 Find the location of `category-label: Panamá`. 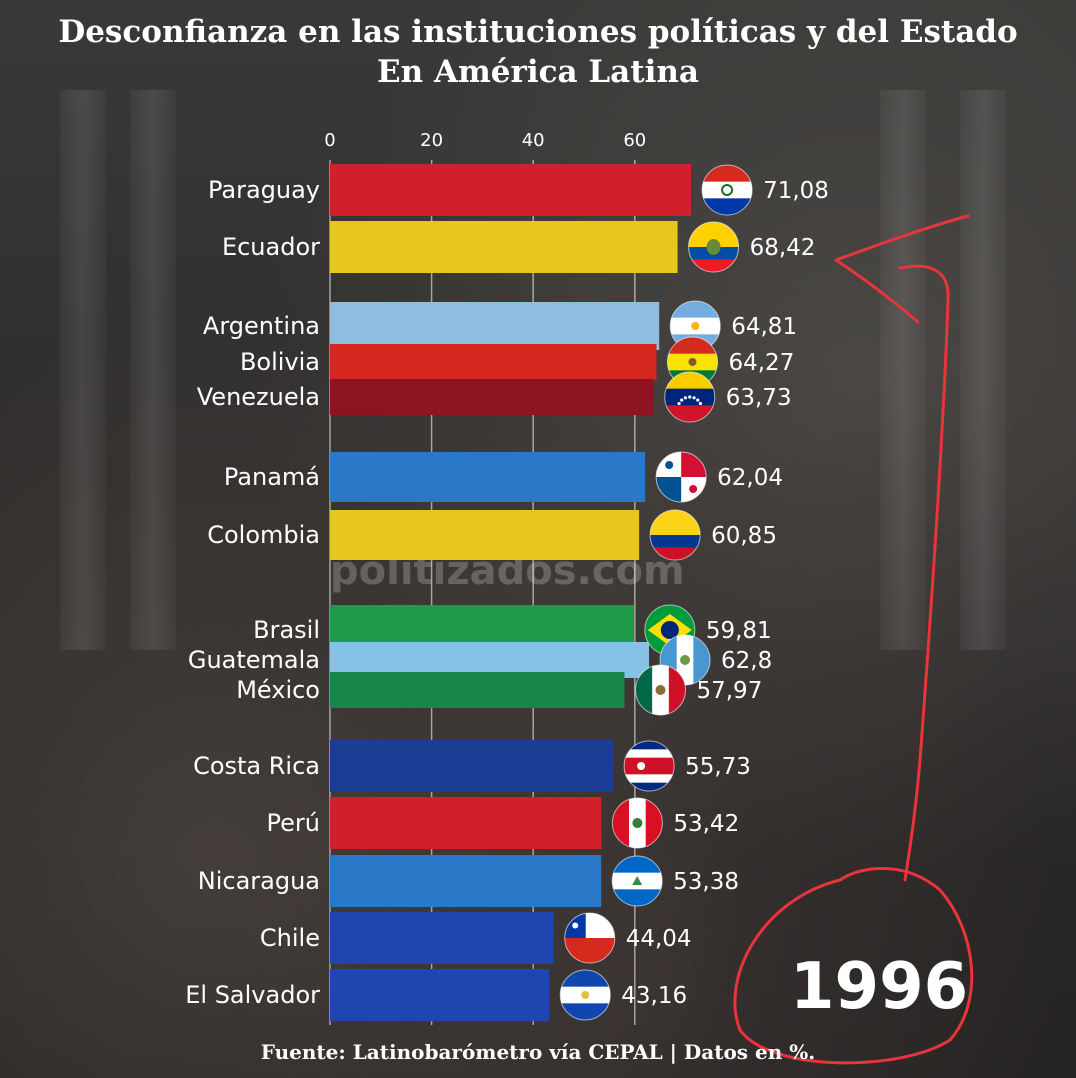

category-label: Panamá is located at coordinates (272, 477).